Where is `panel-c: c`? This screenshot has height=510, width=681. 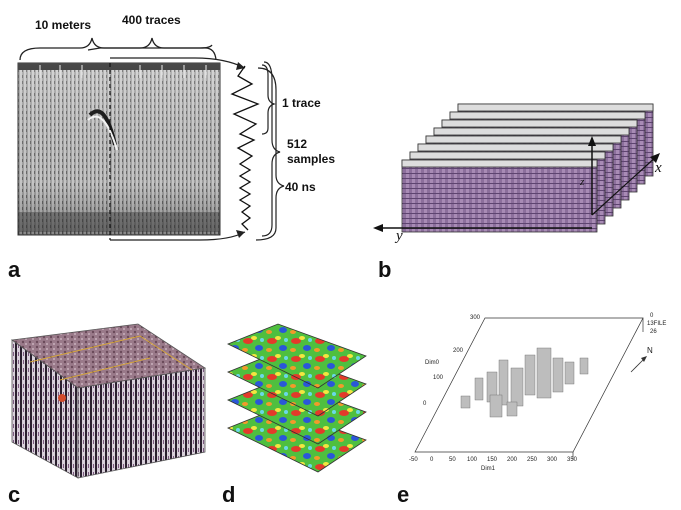 panel-c: c is located at coordinates (110, 405).